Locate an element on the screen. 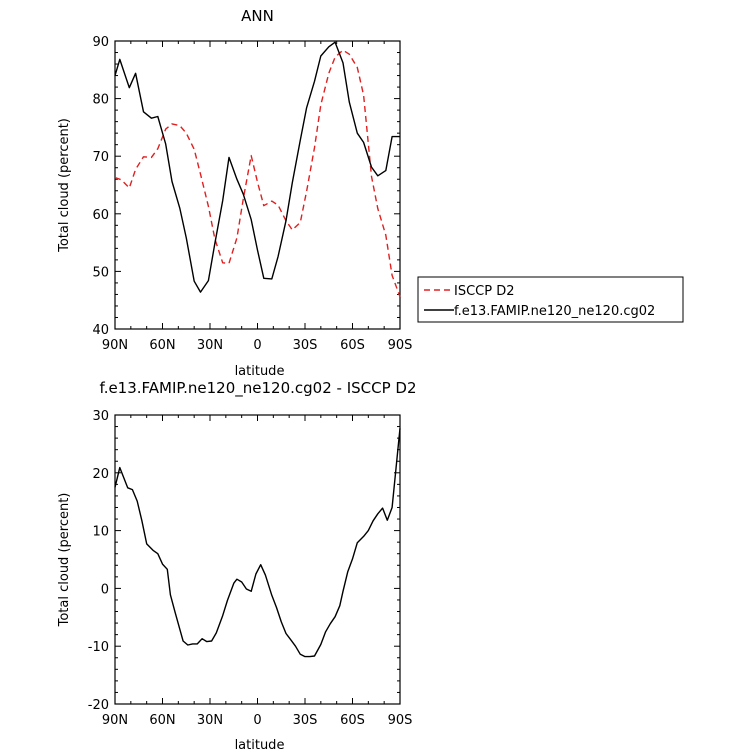 This screenshot has height=755, width=733. y-tick-label: -20 is located at coordinates (98, 705).